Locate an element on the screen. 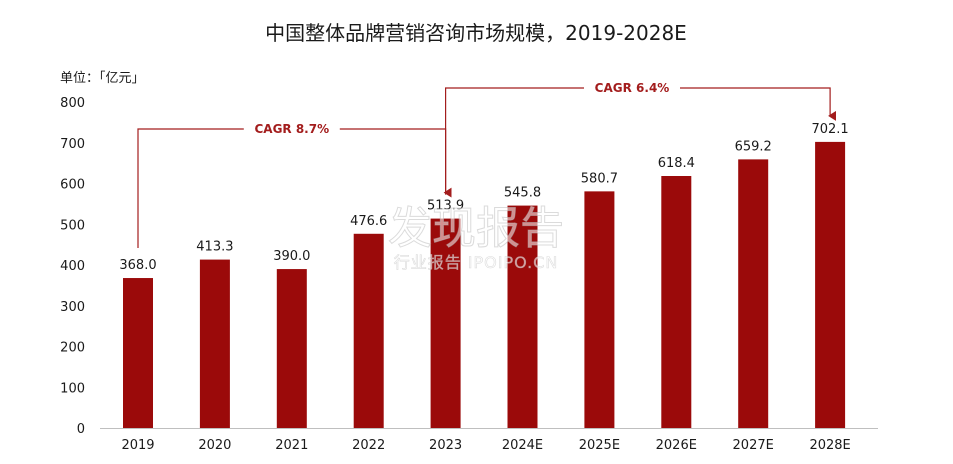 The width and height of the screenshot is (953, 464). bar-value-label: 513.9 is located at coordinates (445, 206).